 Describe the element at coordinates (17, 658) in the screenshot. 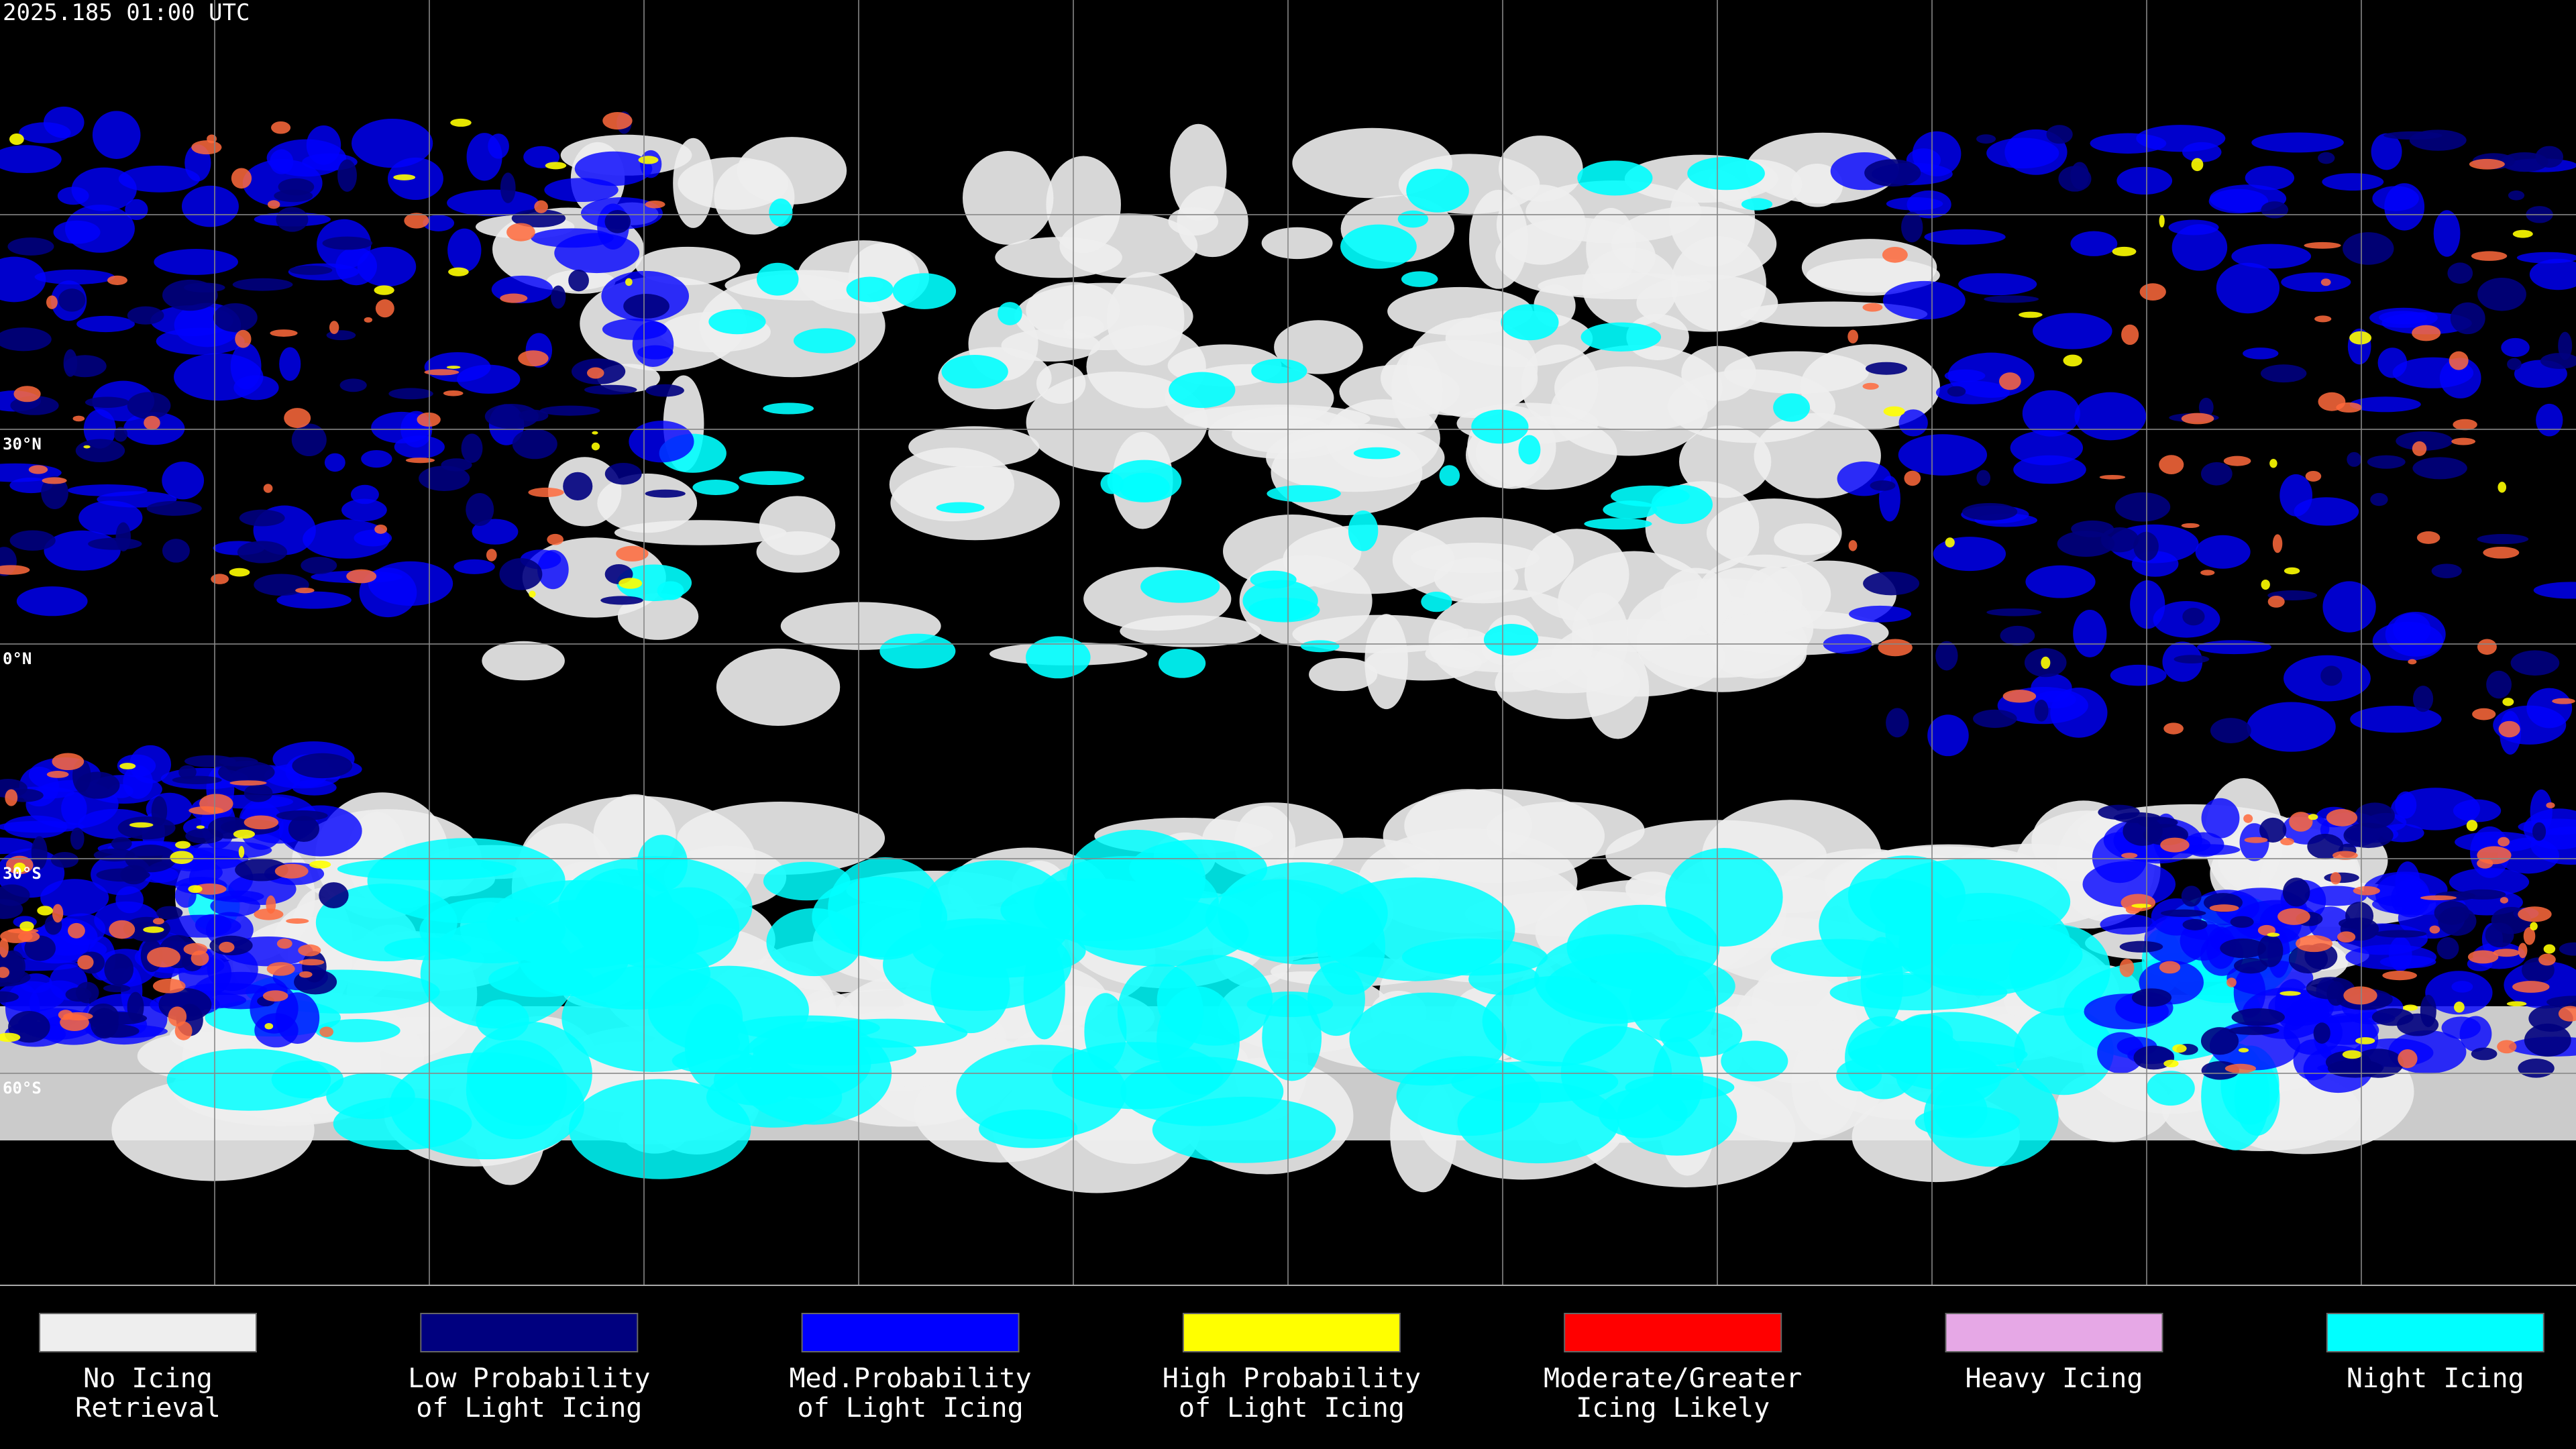

I see `latitude-label: 0°N` at that location.